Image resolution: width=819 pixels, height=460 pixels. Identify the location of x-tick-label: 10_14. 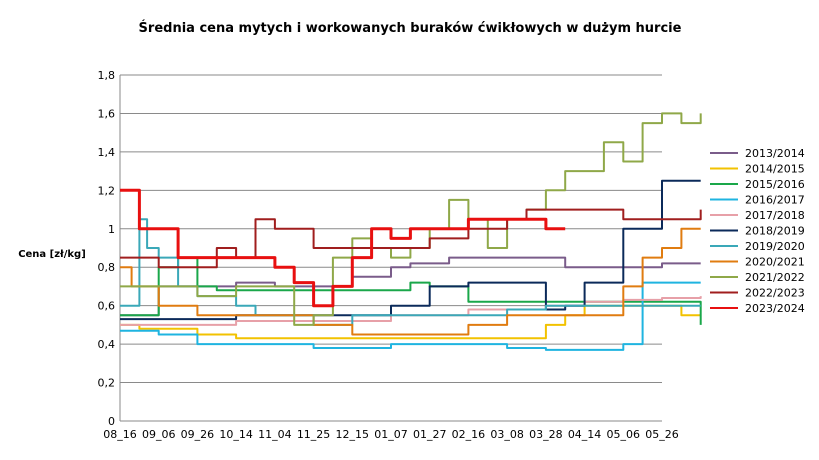
(236, 434).